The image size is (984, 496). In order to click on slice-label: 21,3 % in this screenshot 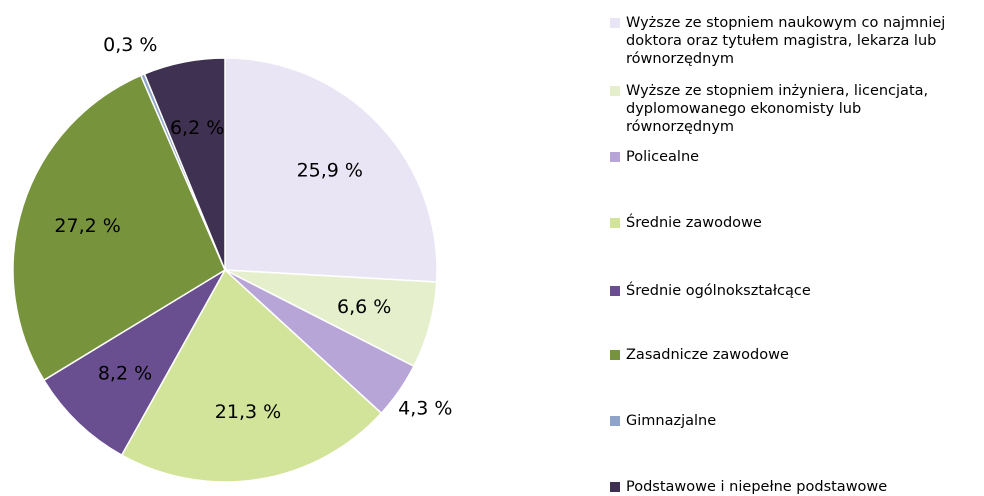, I will do `click(248, 412)`.